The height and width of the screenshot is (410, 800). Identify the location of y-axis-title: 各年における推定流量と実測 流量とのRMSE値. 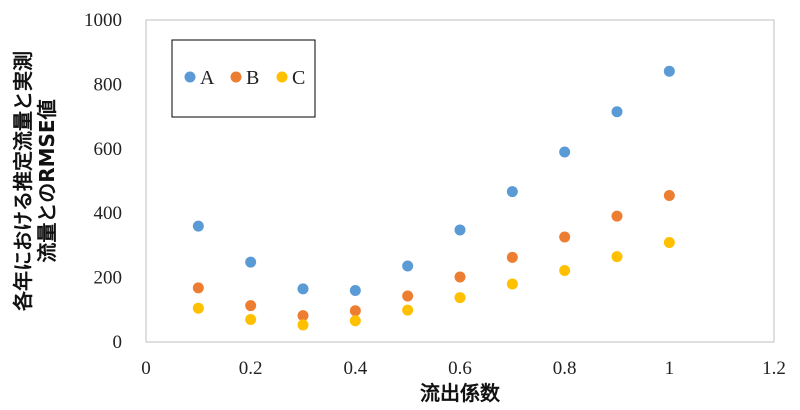
(35, 181).